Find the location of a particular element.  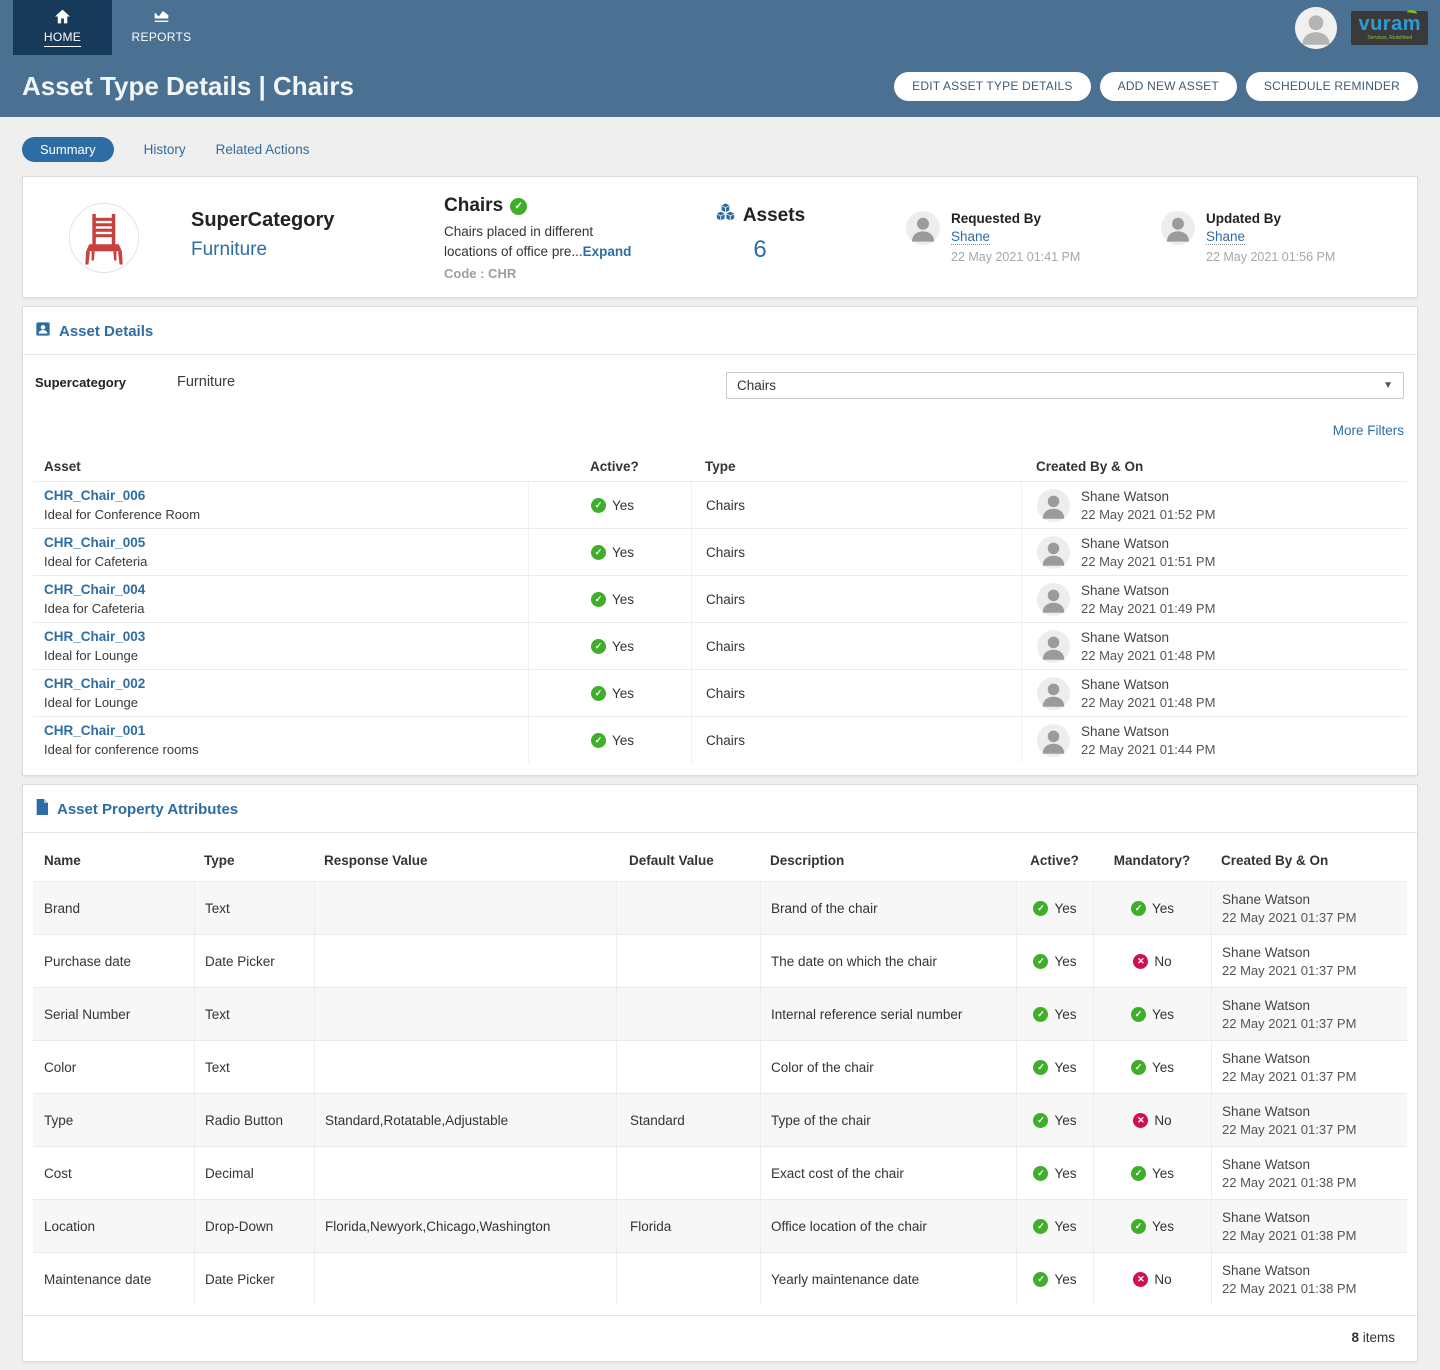

asset-link: CHR_Chair_006 is located at coordinates (95, 495).